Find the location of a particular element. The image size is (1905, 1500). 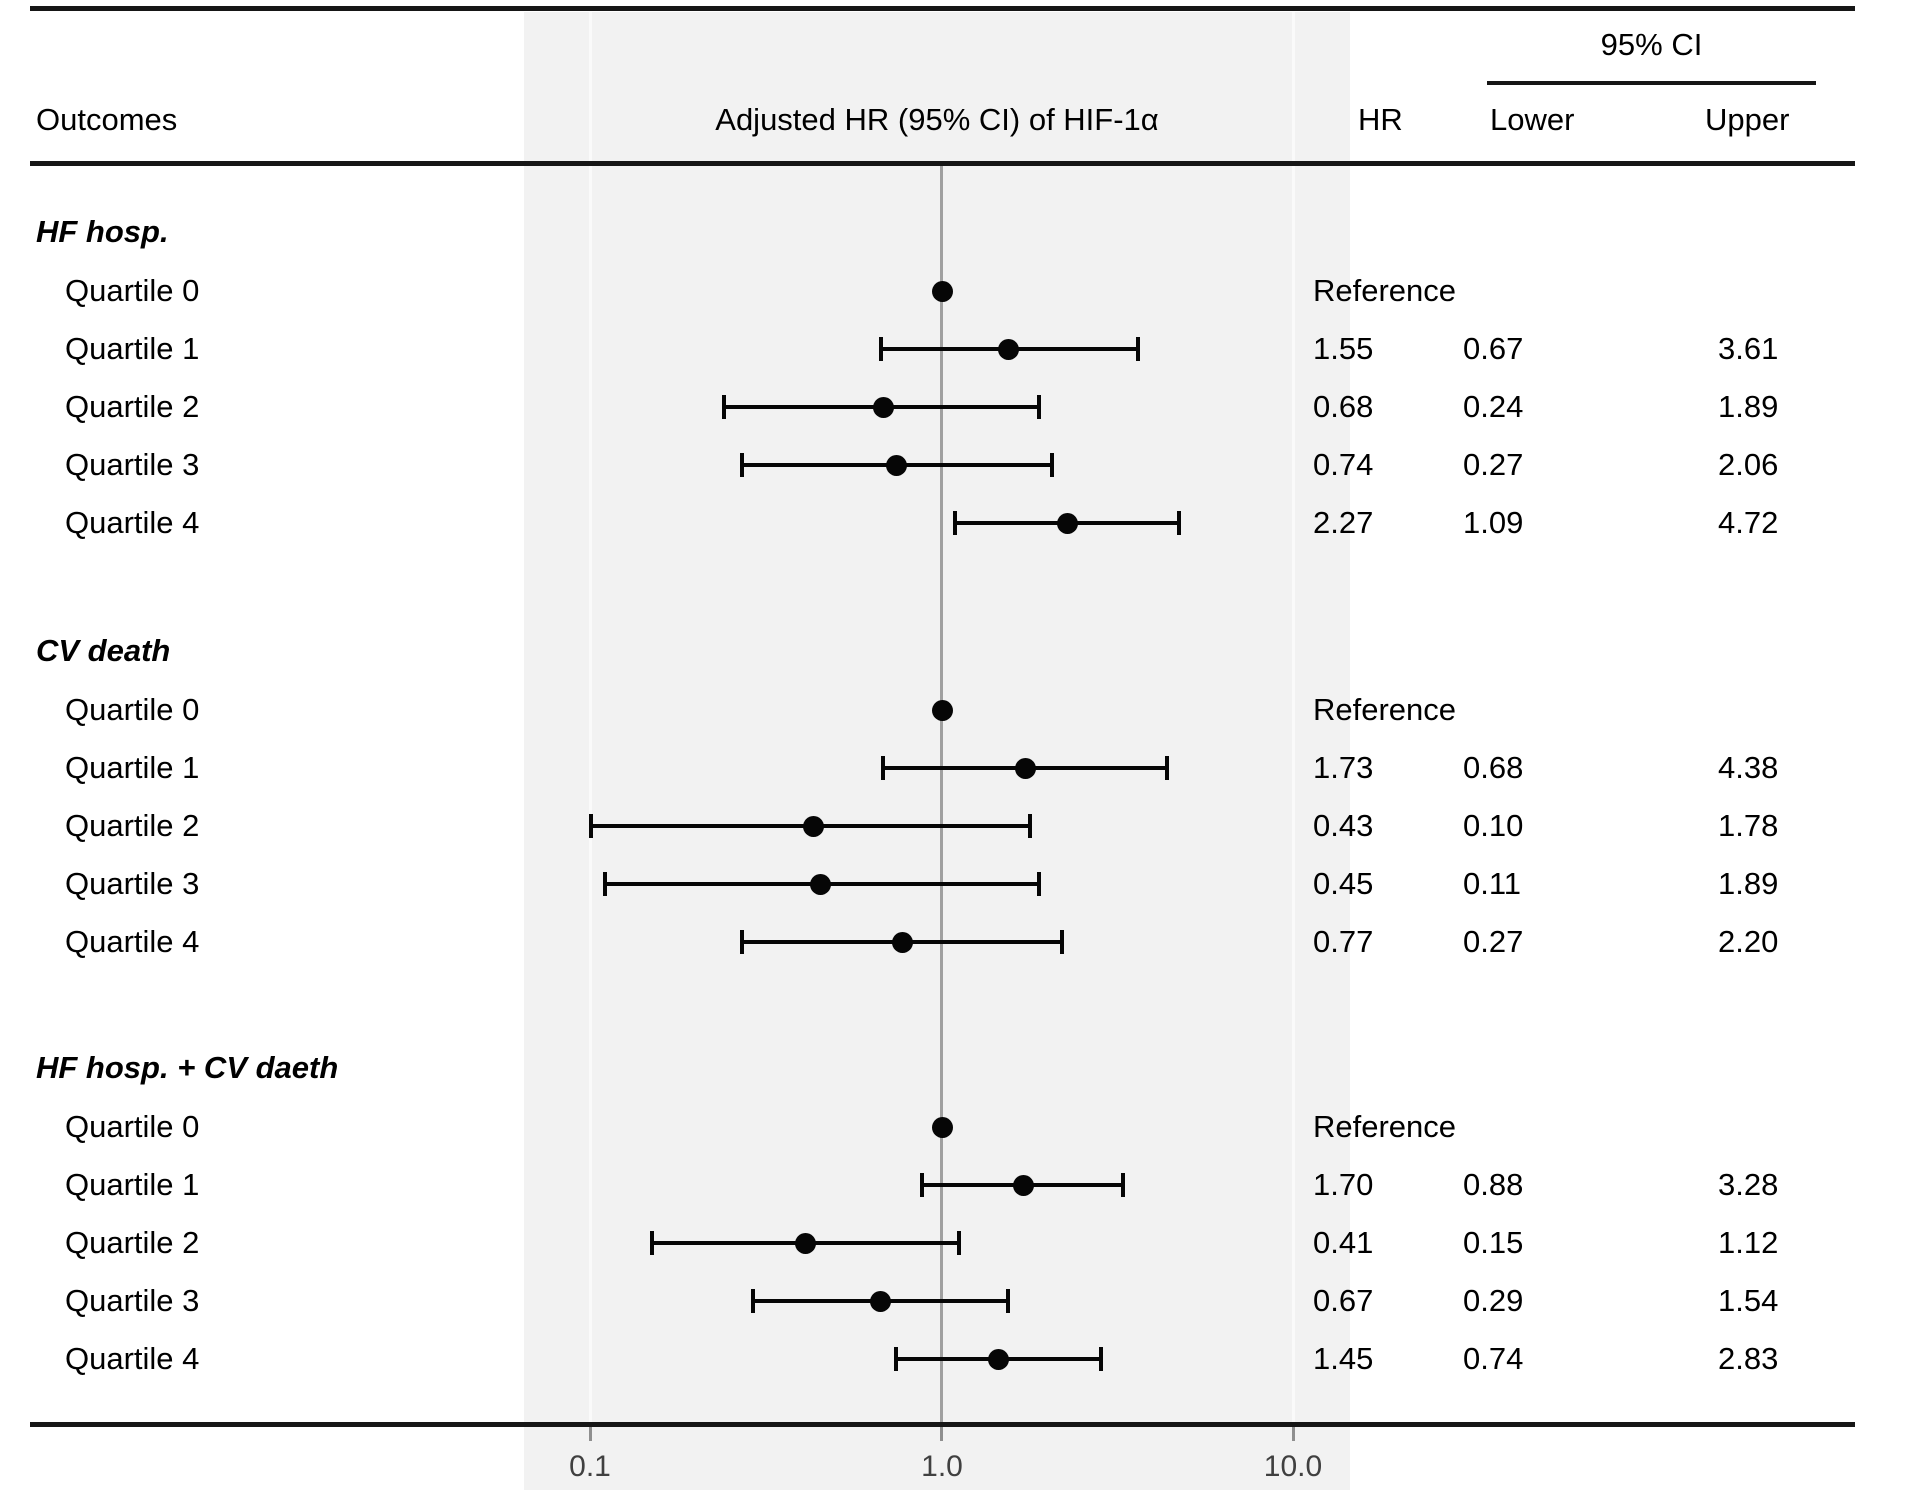

group-header: CV death is located at coordinates (103, 650).